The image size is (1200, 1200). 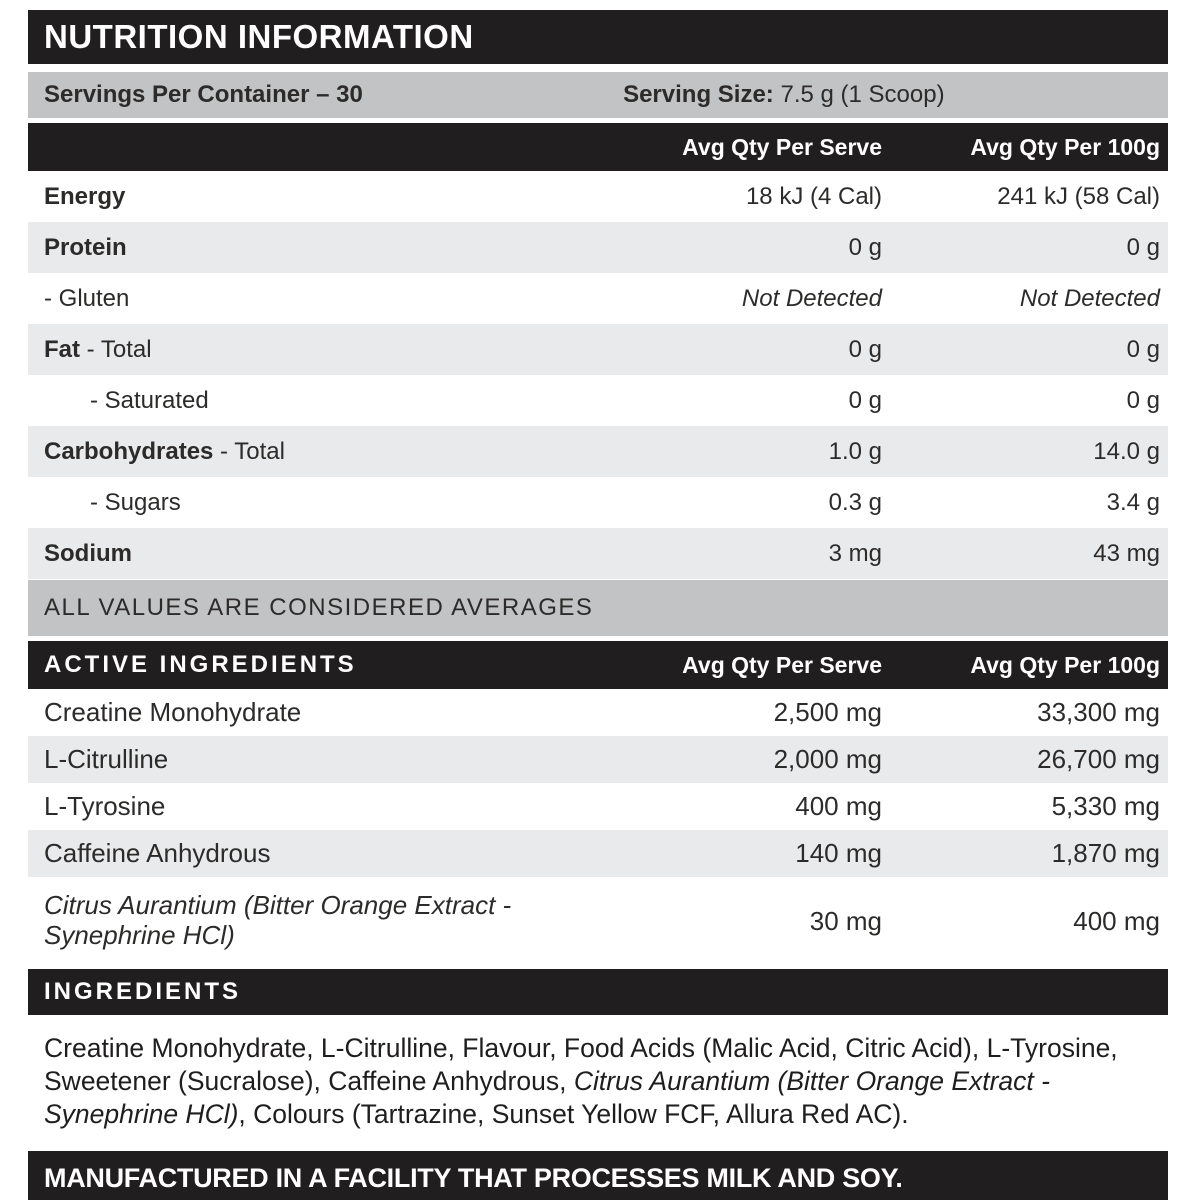 I want to click on ingredients-header-bar: INGREDIENTS, so click(x=598, y=992).